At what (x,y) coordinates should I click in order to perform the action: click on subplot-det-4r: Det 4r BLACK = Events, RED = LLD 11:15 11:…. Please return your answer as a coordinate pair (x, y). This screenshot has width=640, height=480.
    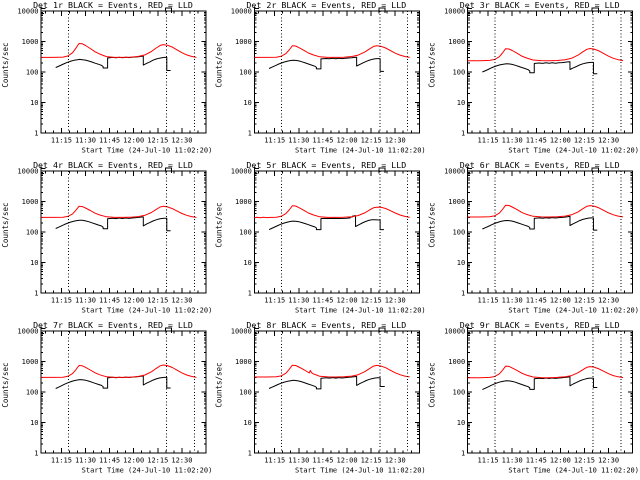
    Looking at the image, I should click on (106, 237).